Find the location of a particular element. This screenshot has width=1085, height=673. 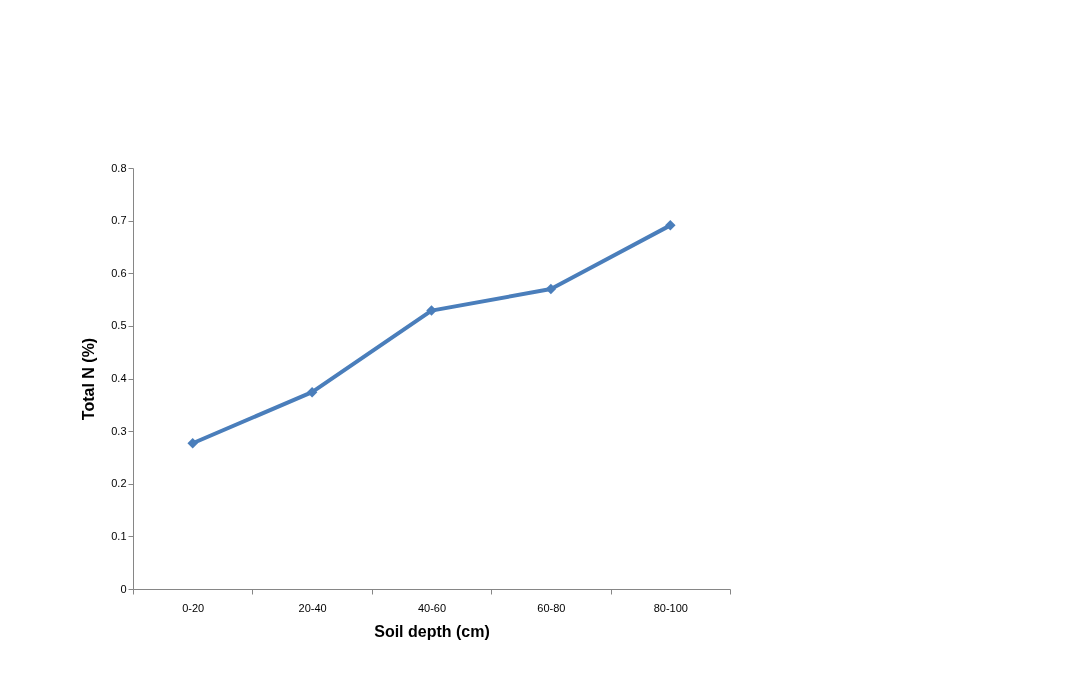

y-axis-title: Total N (%) is located at coordinates (89, 379).